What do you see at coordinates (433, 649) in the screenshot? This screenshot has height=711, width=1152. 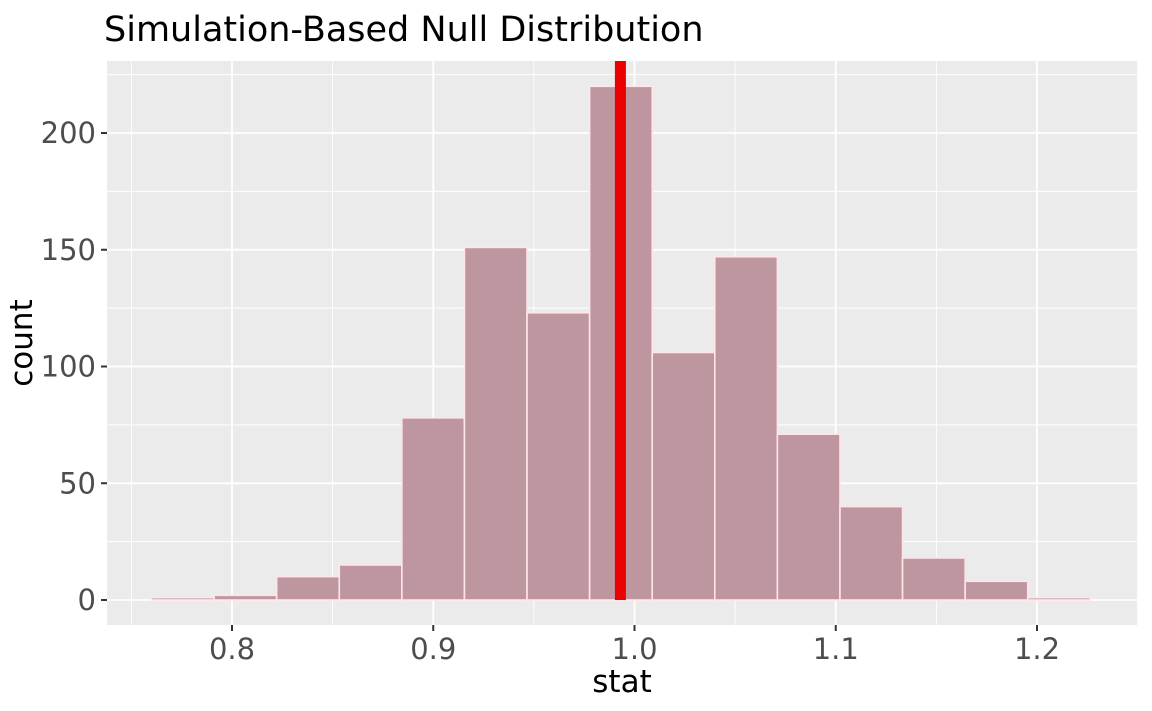 I see `x-tick-label: 0.9` at bounding box center [433, 649].